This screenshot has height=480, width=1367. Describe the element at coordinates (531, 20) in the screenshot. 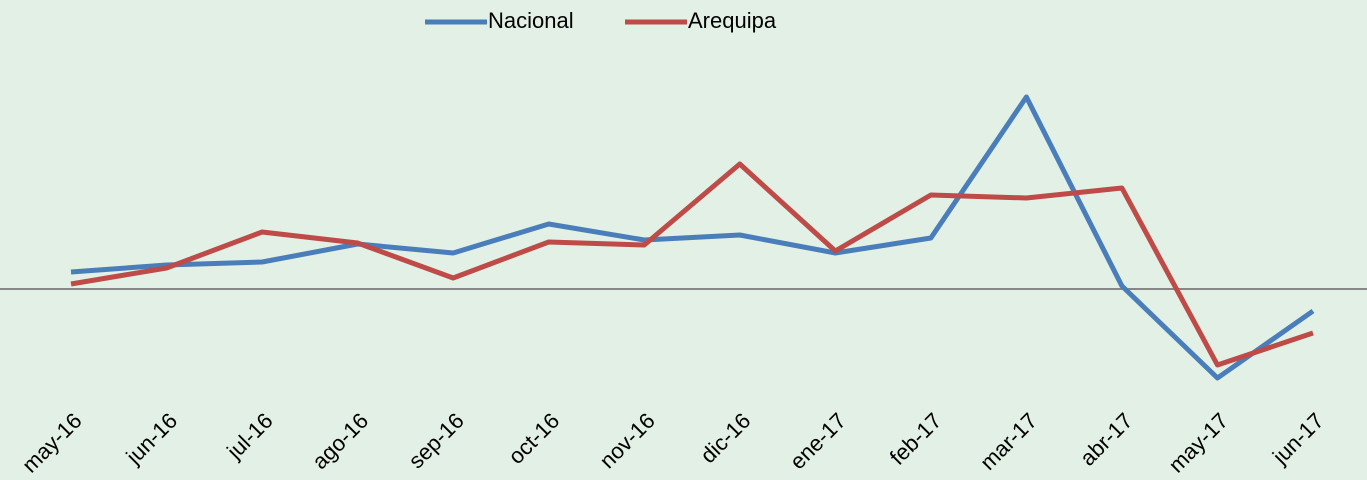

I see `legend-label: Nacional` at that location.